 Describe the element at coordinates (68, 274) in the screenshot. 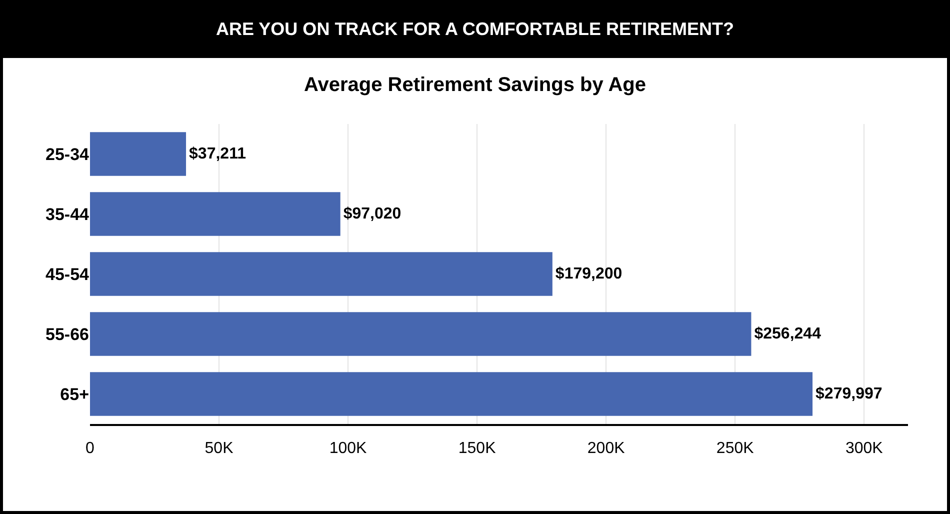

I see `y-tick-label: 45-54` at that location.